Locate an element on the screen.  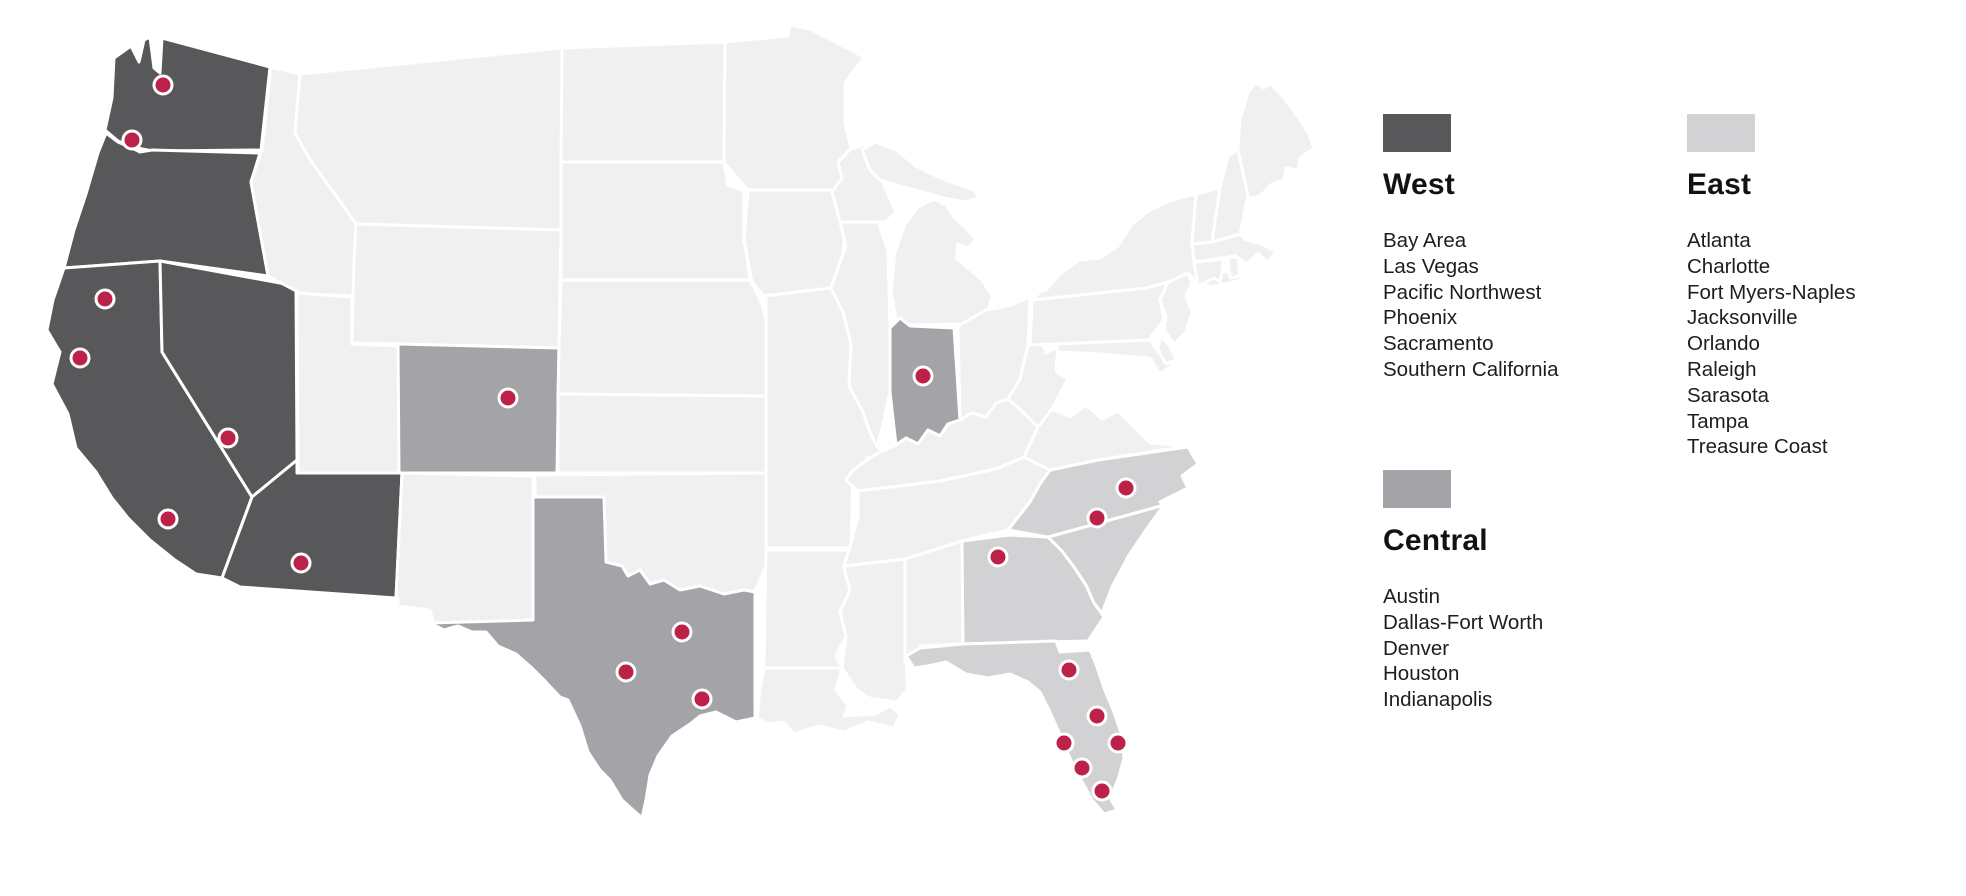
state-maine is located at coordinates (1276, 140).